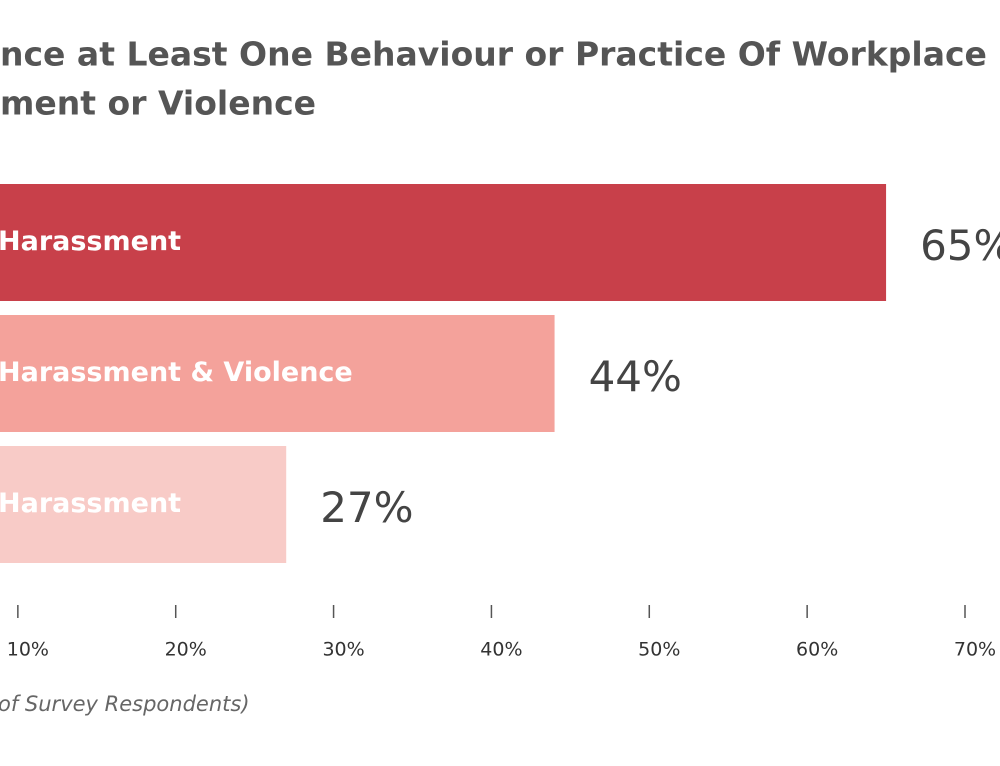 This screenshot has height=766, width=1000. Describe the element at coordinates (186, 650) in the screenshot. I see `x-tick-label: 20%` at that location.